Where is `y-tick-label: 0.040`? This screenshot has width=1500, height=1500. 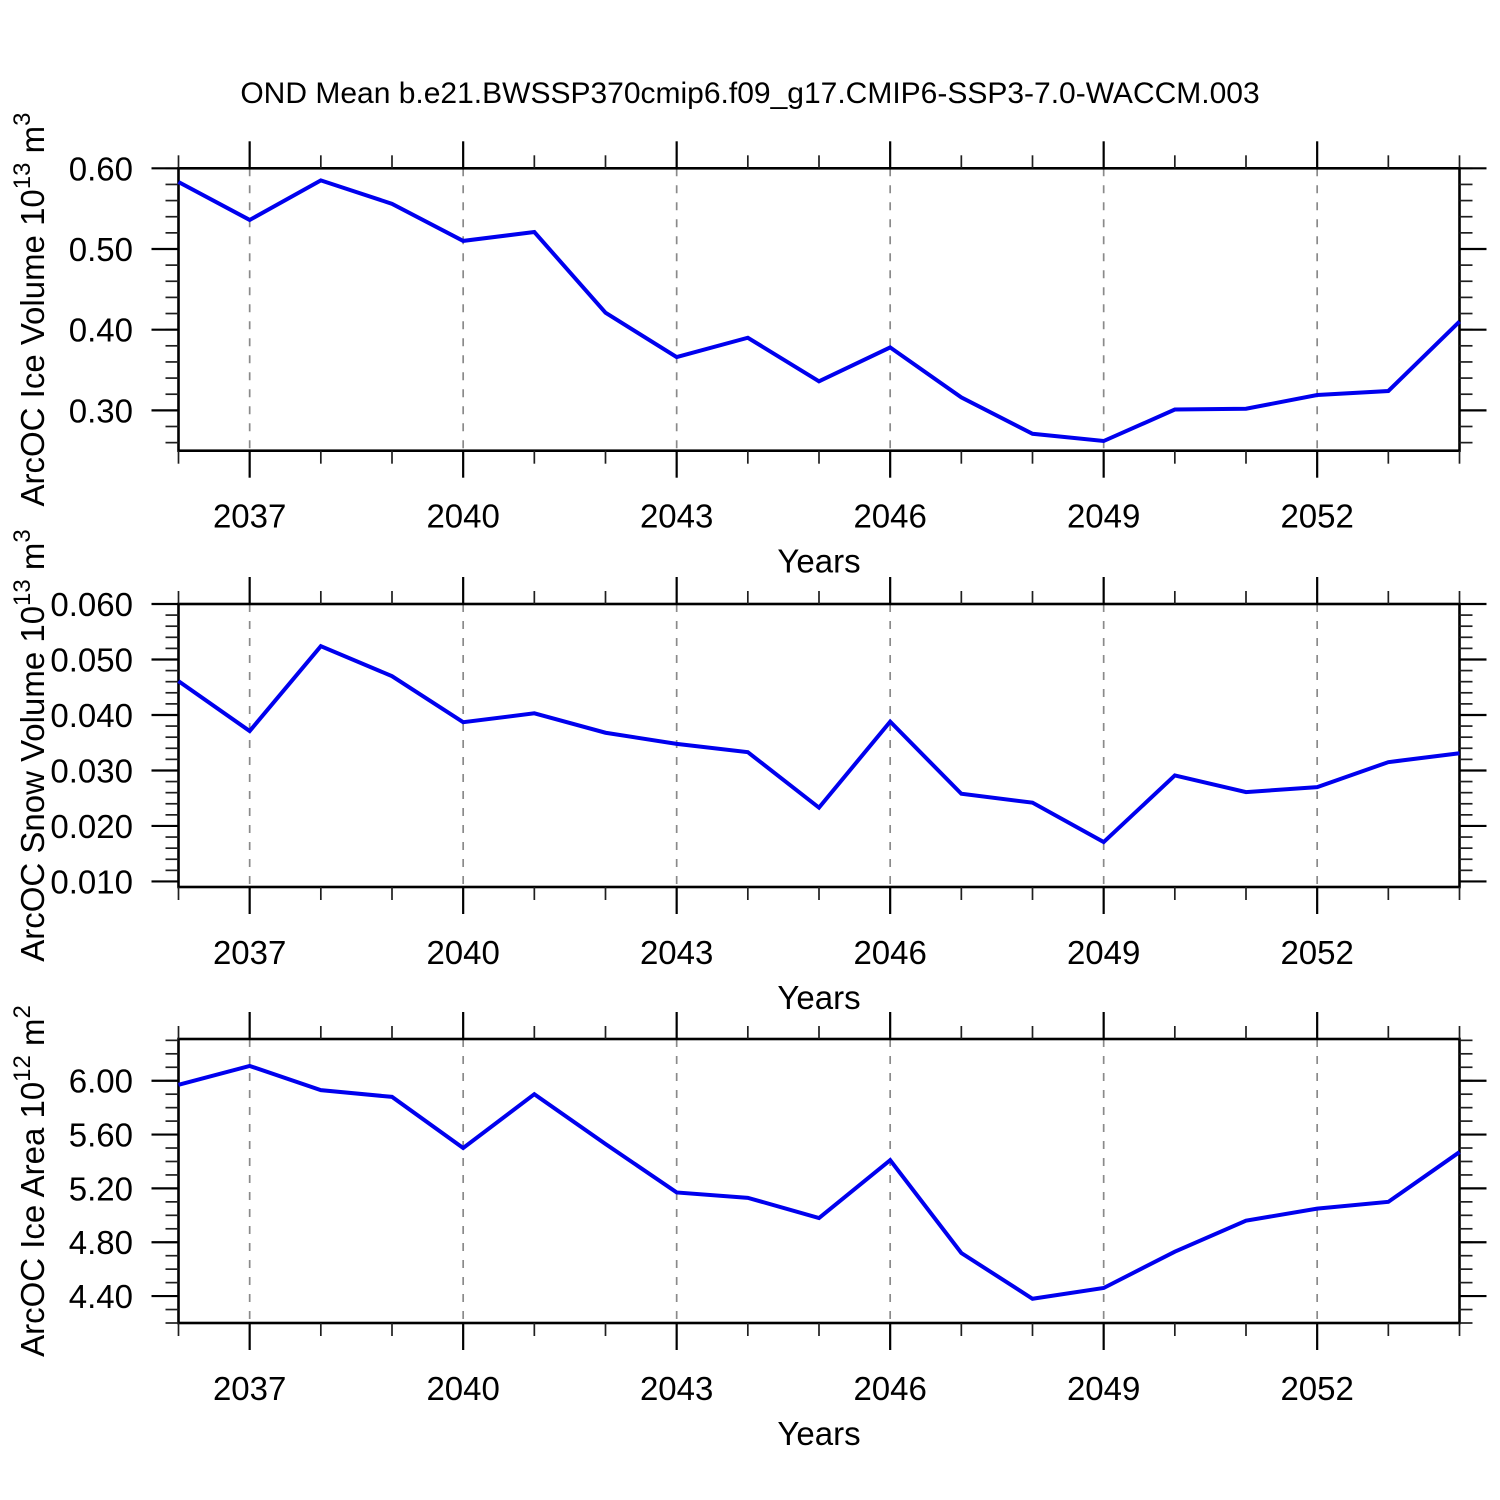 y-tick-label: 0.040 is located at coordinates (91, 715).